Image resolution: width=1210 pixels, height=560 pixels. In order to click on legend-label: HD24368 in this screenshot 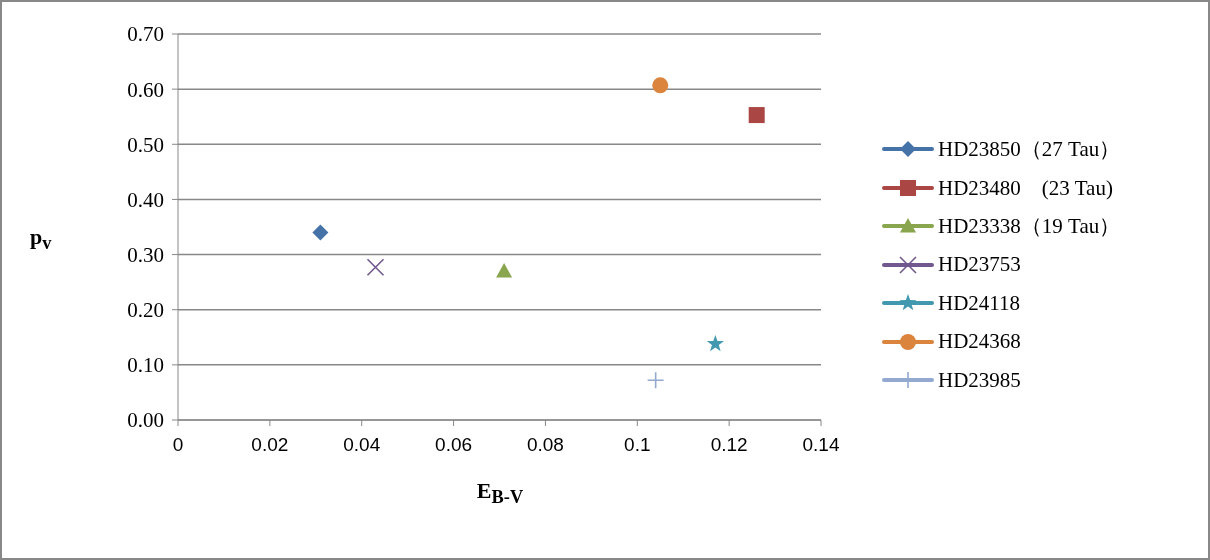, I will do `click(979, 342)`.